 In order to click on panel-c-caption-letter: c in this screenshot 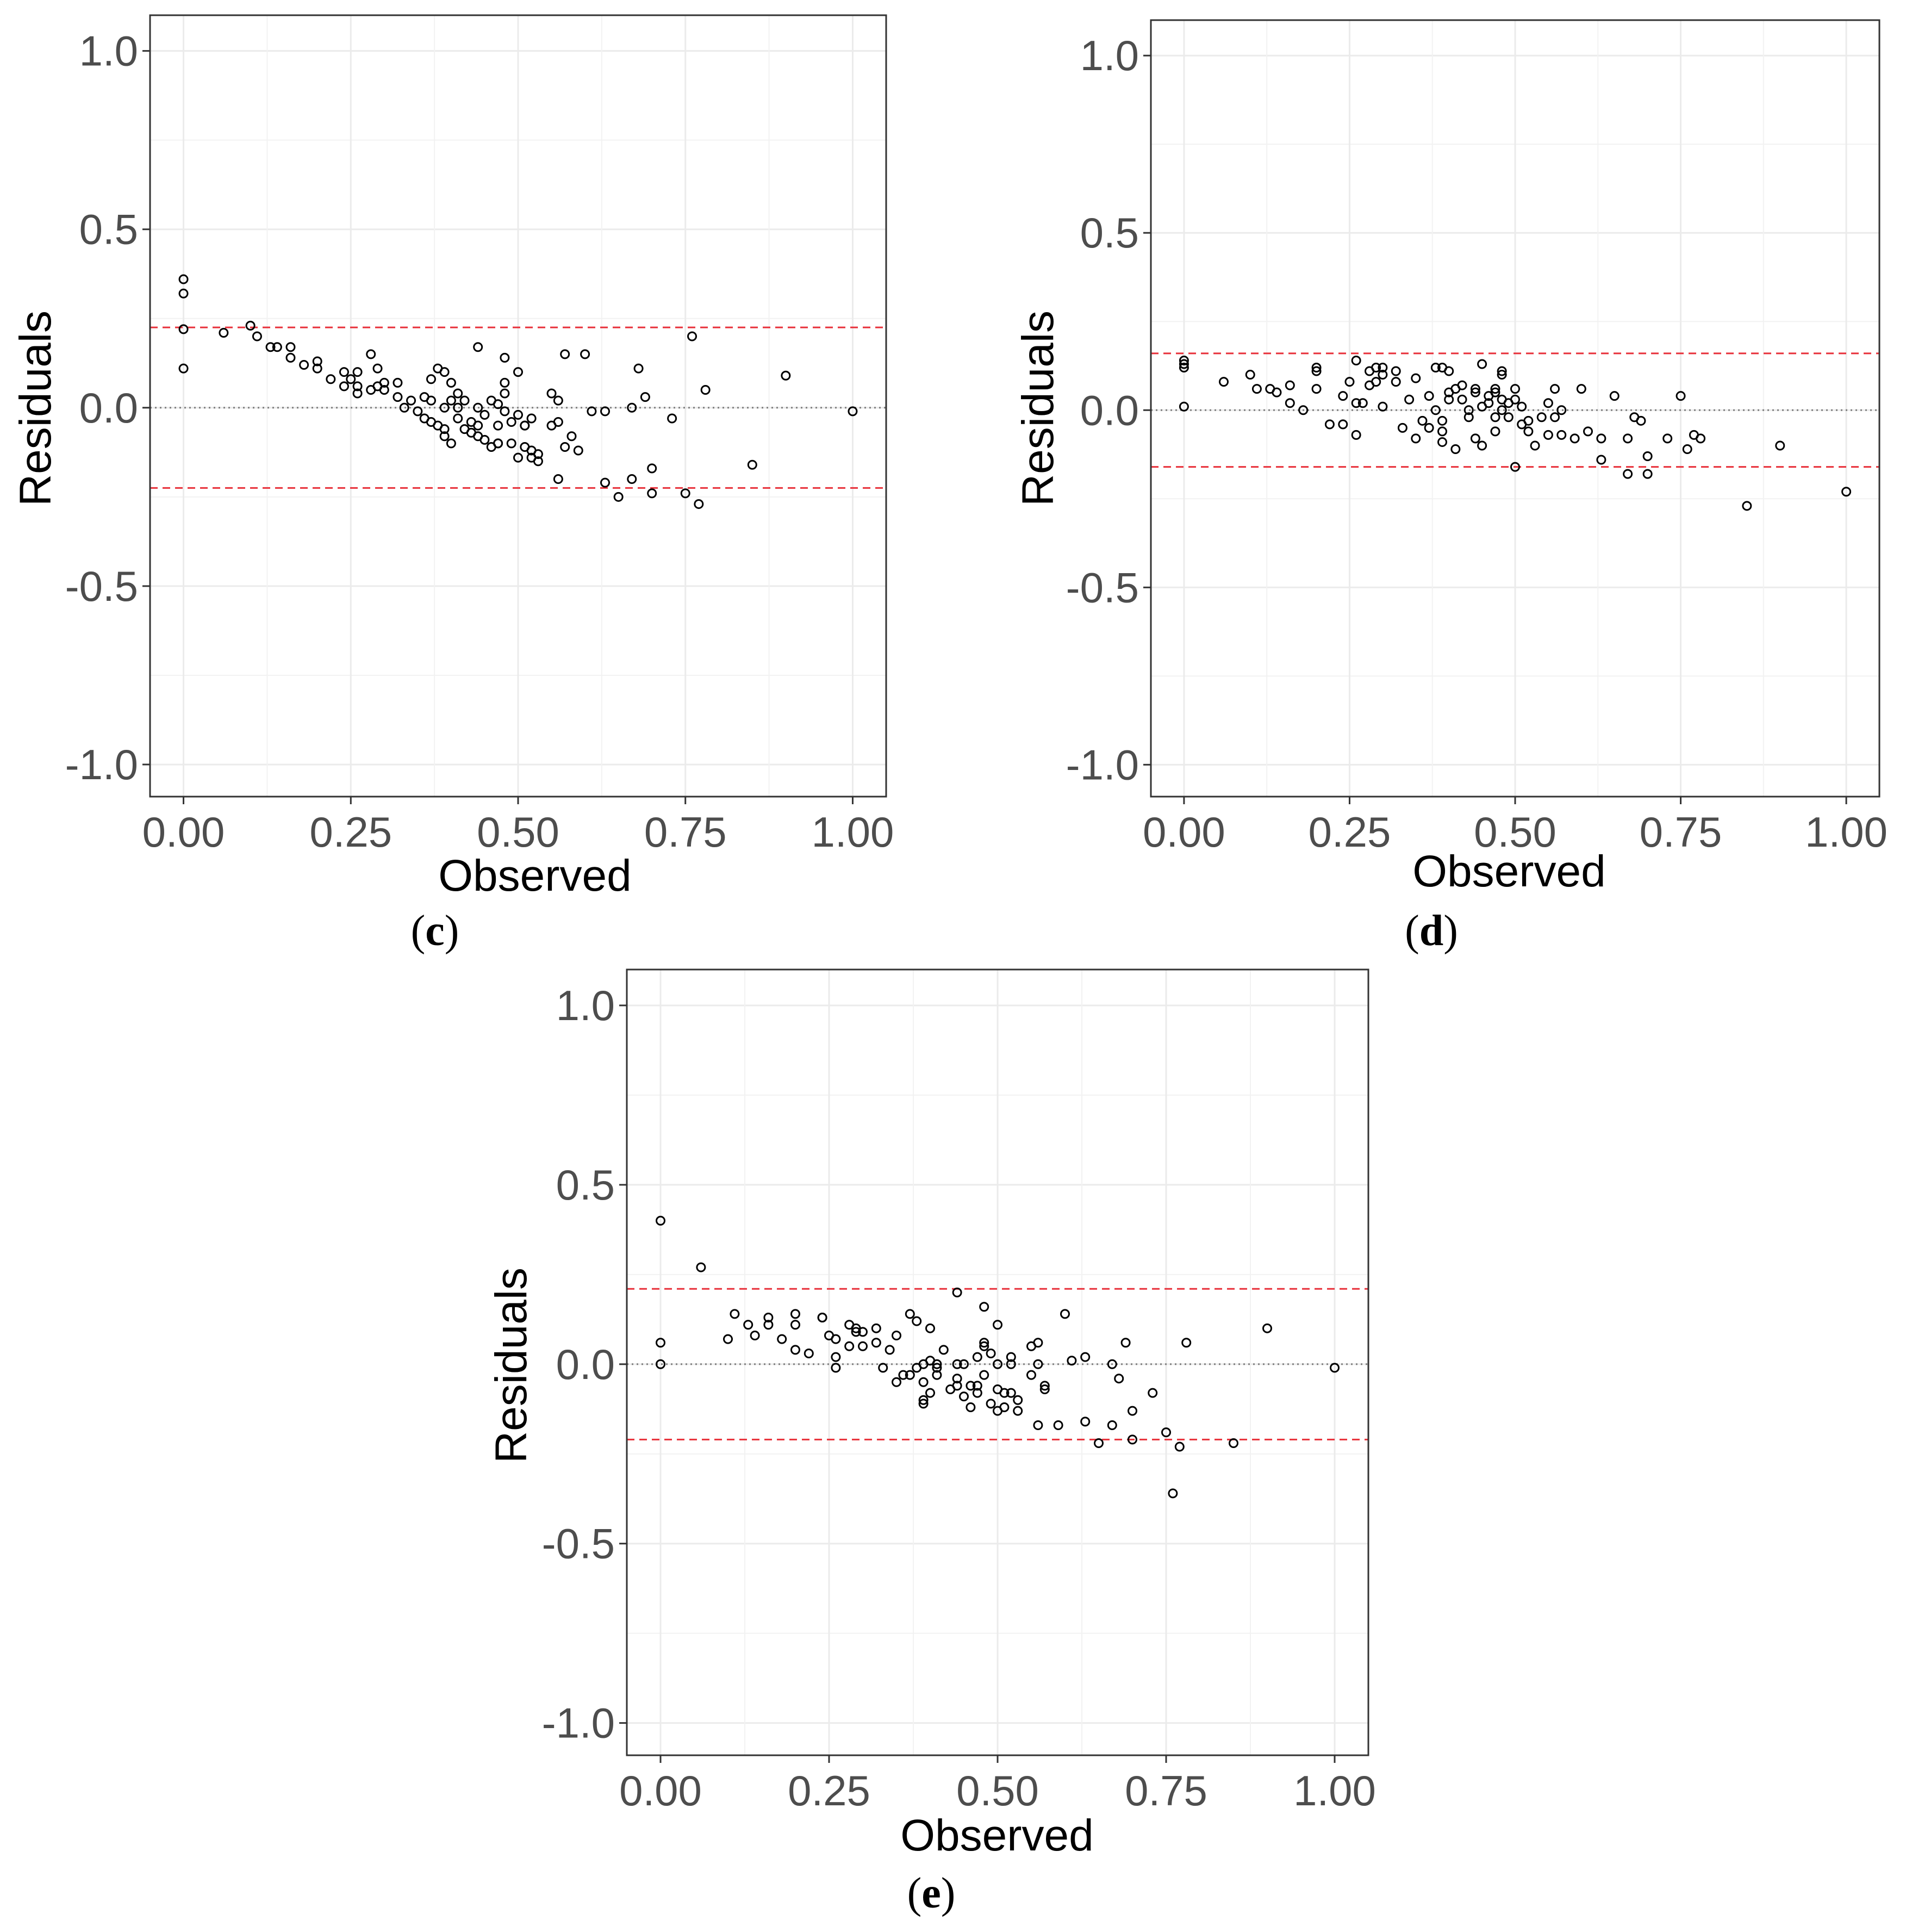, I will do `click(435, 931)`.